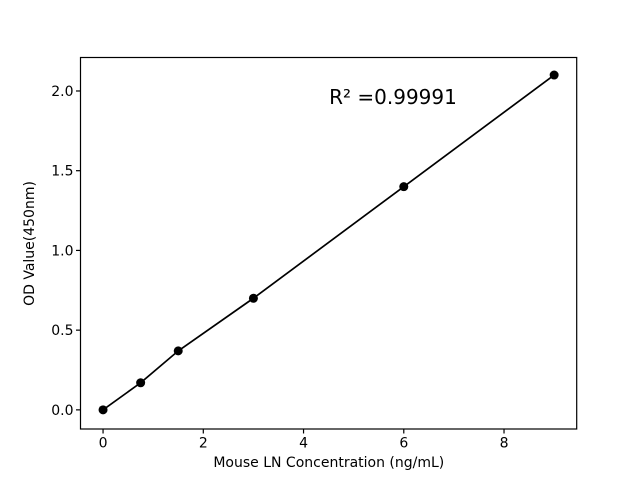 Image resolution: width=640 pixels, height=480 pixels. Describe the element at coordinates (62, 251) in the screenshot. I see `y-tick-label: 1.0` at that location.